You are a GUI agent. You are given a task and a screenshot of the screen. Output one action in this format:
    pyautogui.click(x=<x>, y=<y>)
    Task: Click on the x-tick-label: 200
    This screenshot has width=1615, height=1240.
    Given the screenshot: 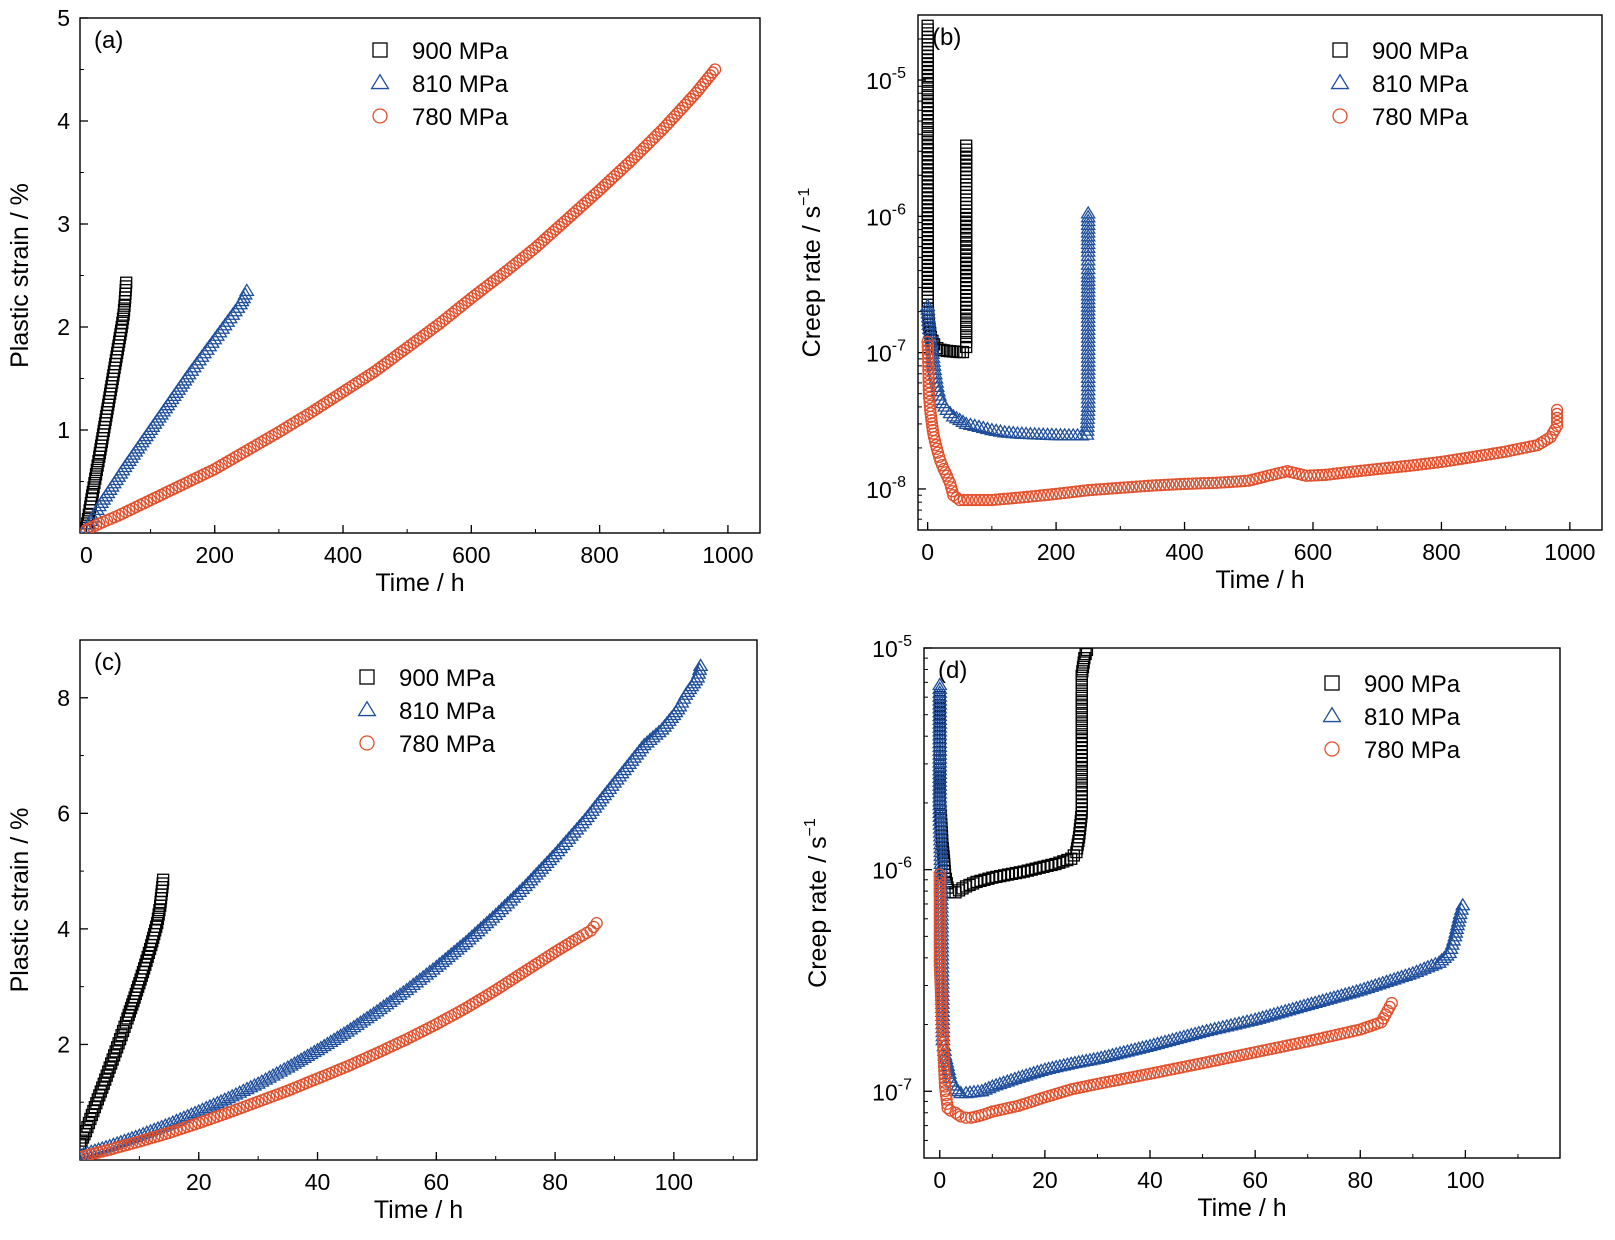 What is the action you would take?
    pyautogui.click(x=1056, y=552)
    